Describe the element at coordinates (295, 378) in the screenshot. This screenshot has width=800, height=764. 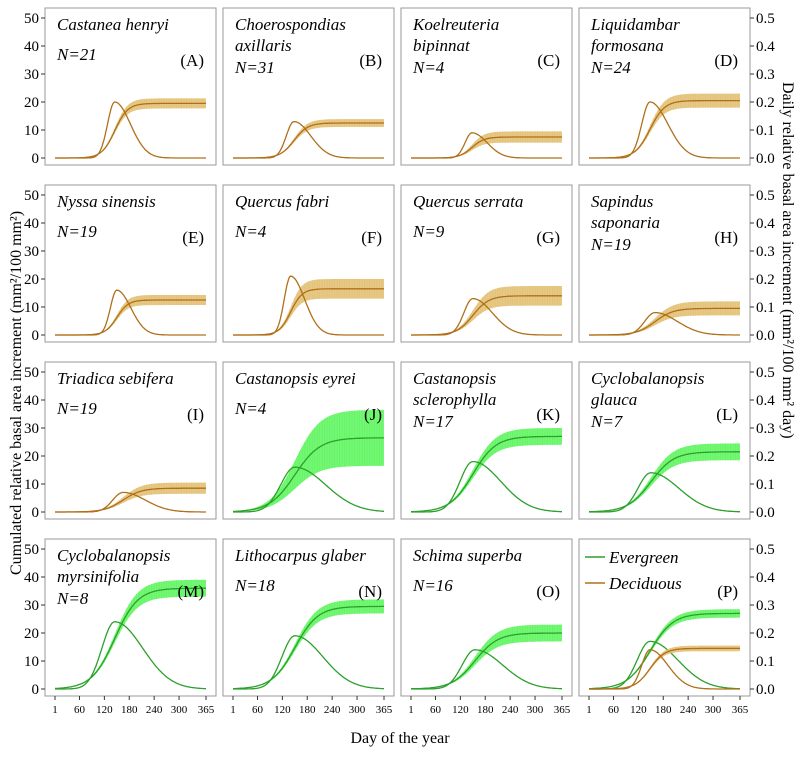
I see `species-name: Castanopsis eyrei` at that location.